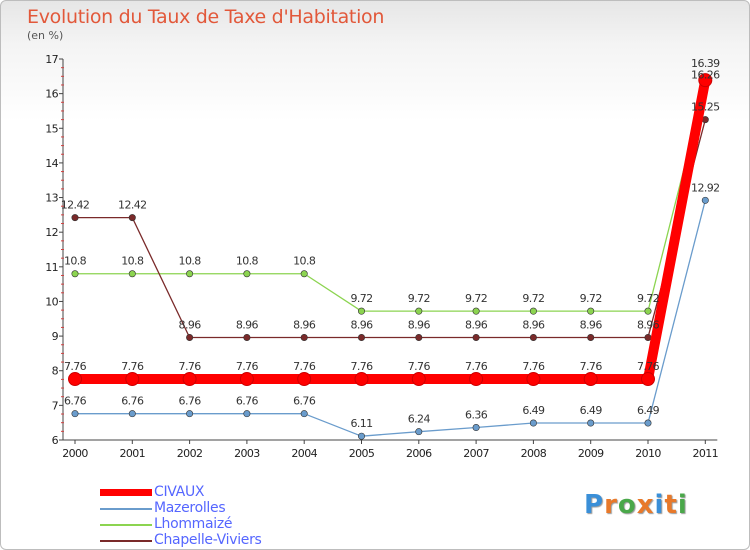  Describe the element at coordinates (419, 453) in the screenshot. I see `x-tick-label: 2006` at that location.